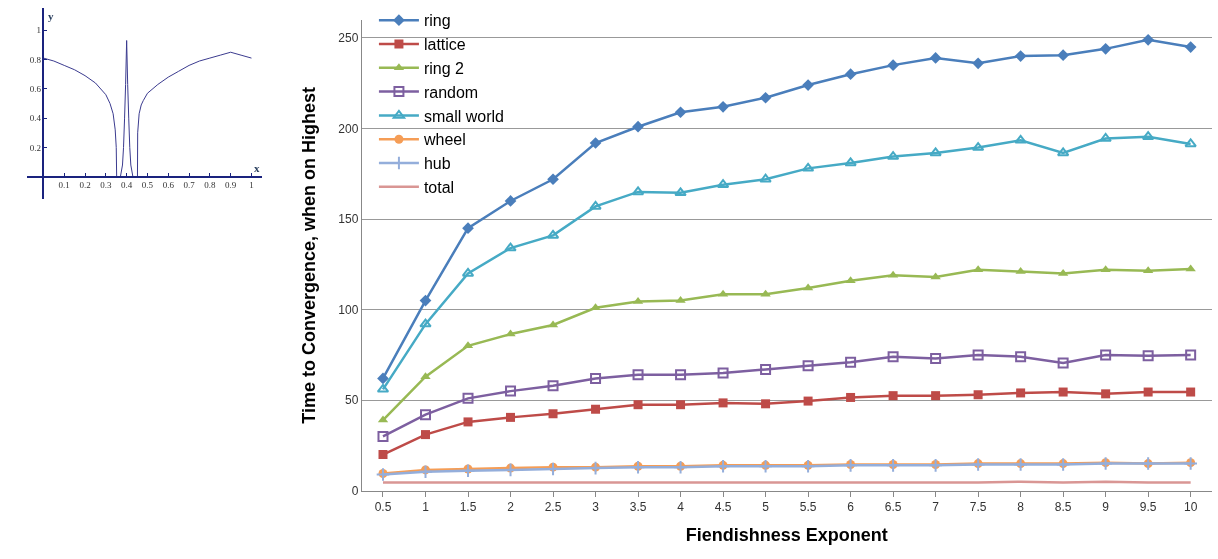 The height and width of the screenshot is (559, 1218). Describe the element at coordinates (1063, 507) in the screenshot. I see `x-tick-label: 8.5` at that location.